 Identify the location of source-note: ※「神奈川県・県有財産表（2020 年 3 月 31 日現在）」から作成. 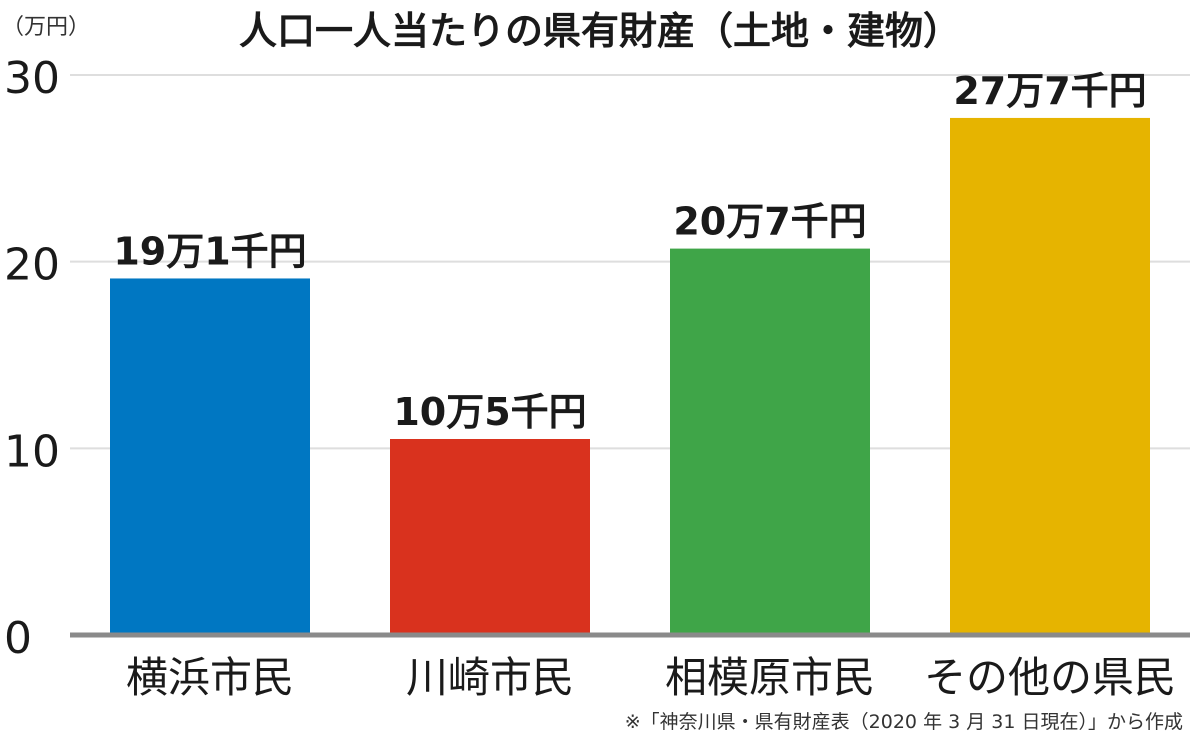
(904, 722).